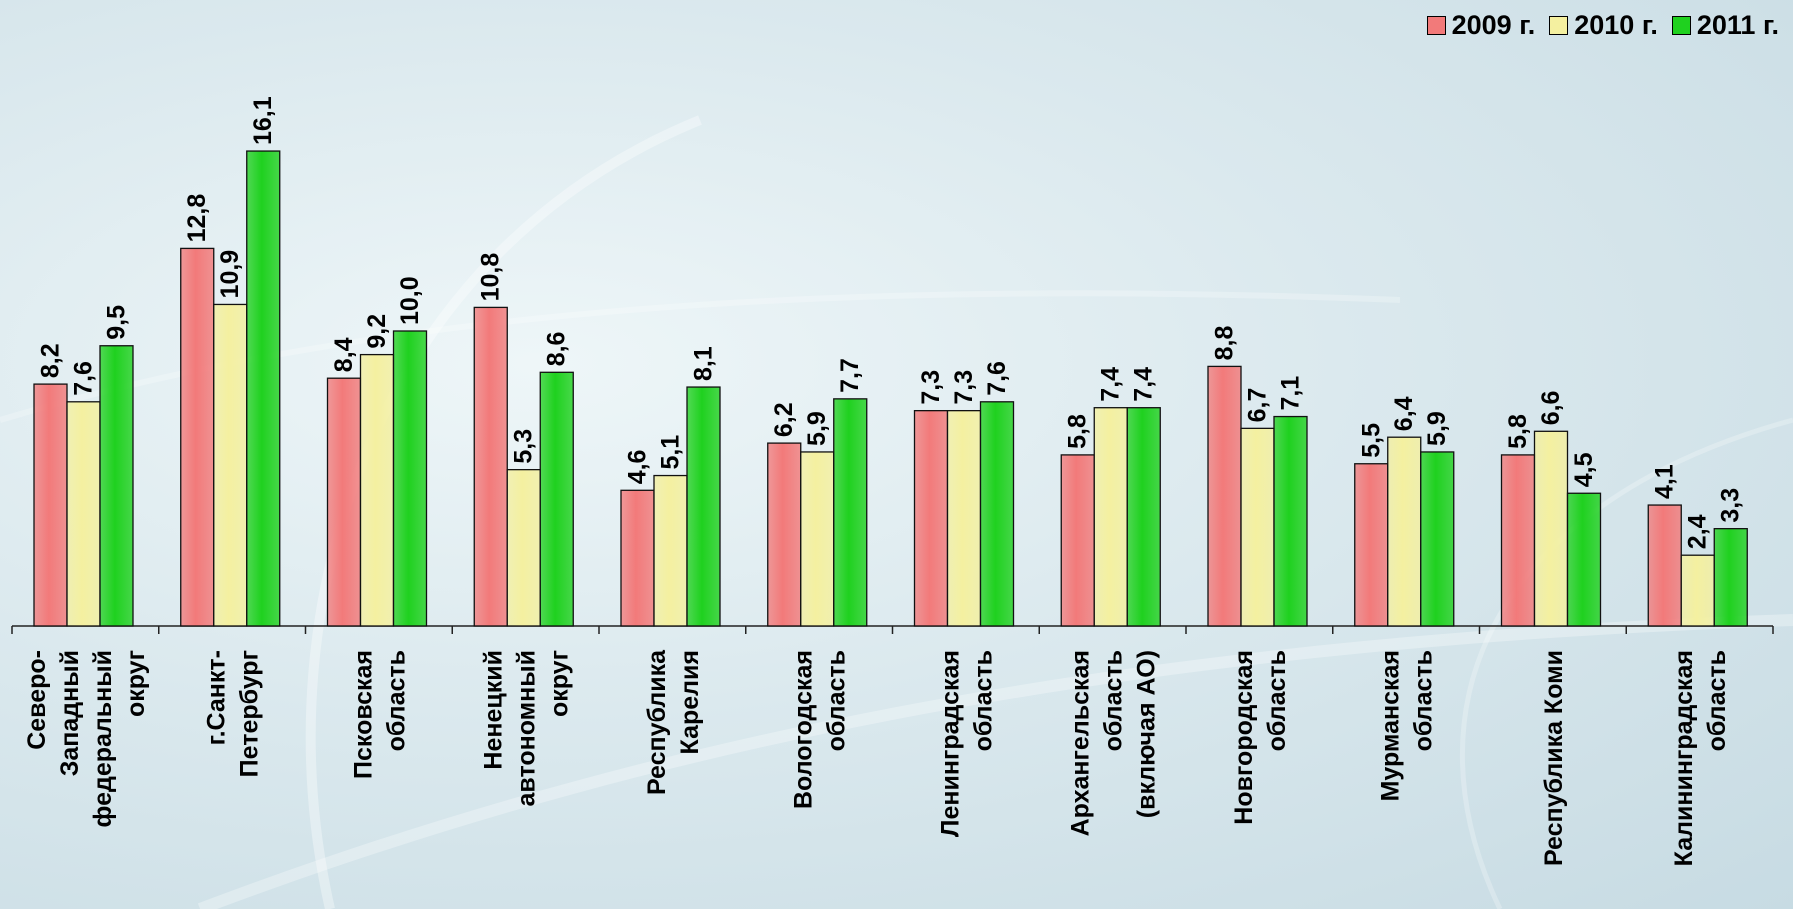 The height and width of the screenshot is (909, 1793). I want to click on data-label: 8,6, so click(557, 349).